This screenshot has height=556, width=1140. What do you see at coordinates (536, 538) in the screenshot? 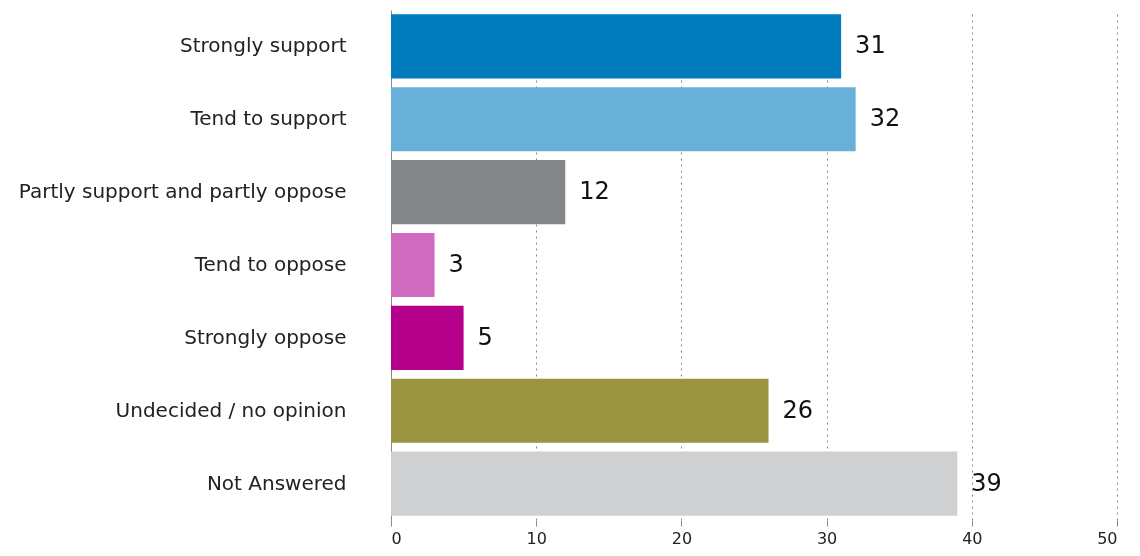
I see `x-tick-label: 10` at bounding box center [536, 538].